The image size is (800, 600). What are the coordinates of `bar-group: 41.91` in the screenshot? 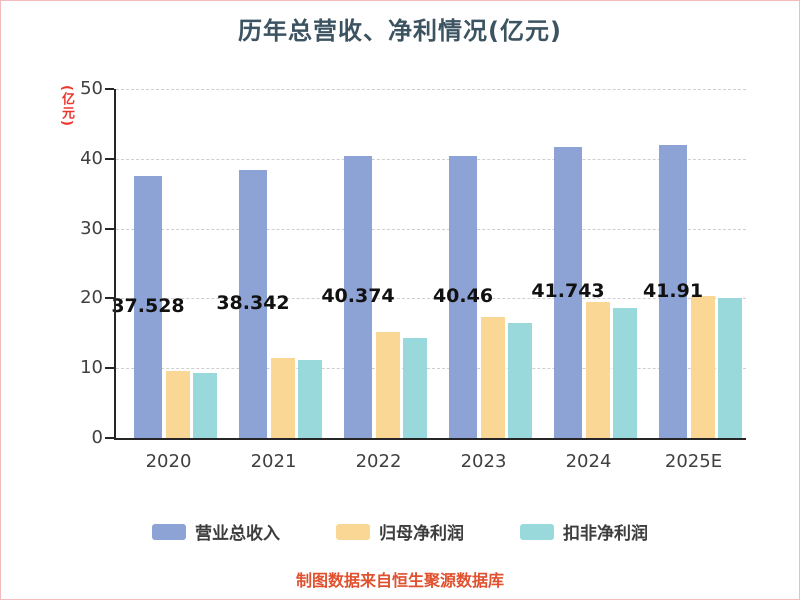 It's located at (693, 263).